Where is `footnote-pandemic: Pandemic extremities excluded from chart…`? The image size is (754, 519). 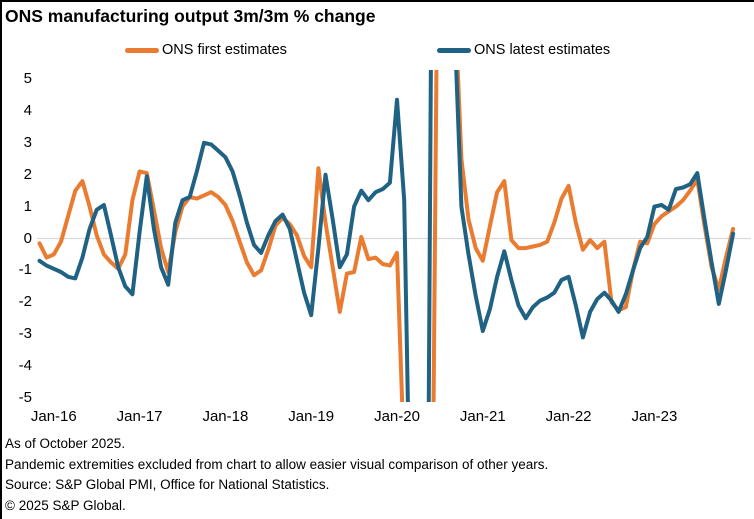
footnote-pandemic: Pandemic extremities excluded from chart… is located at coordinates (277, 464).